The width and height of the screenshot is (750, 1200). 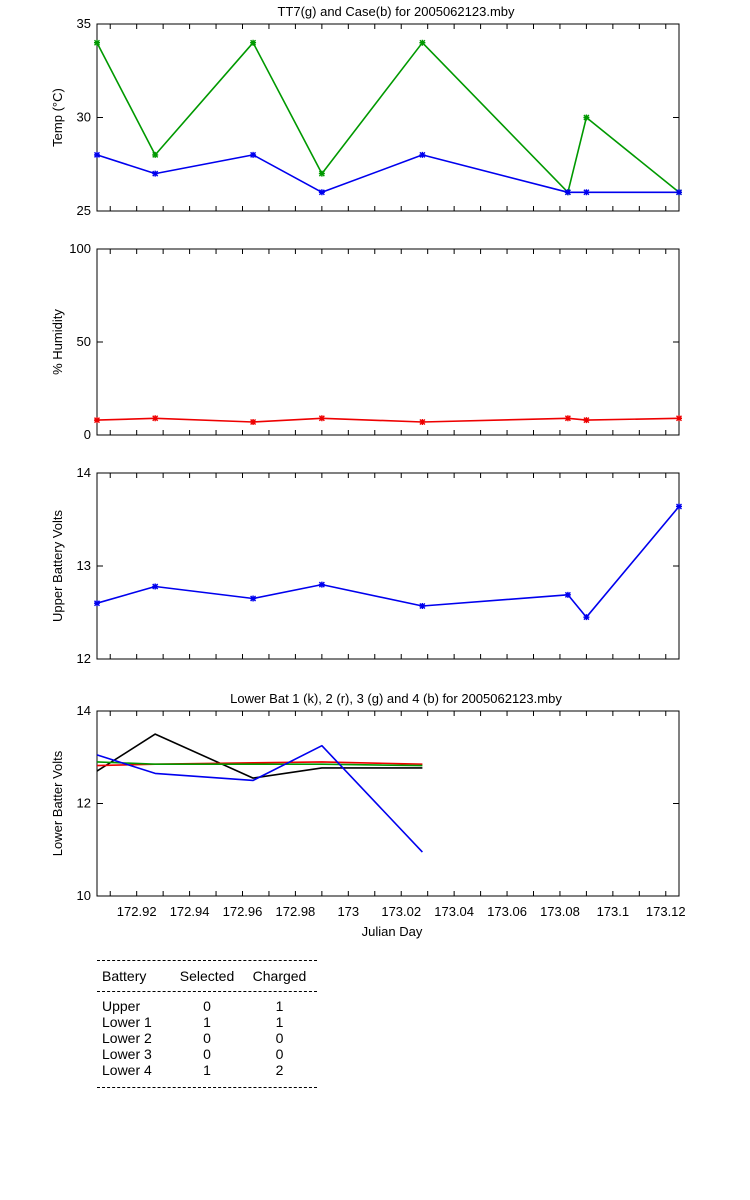 I want to click on x-tick-label: 173, so click(x=348, y=911).